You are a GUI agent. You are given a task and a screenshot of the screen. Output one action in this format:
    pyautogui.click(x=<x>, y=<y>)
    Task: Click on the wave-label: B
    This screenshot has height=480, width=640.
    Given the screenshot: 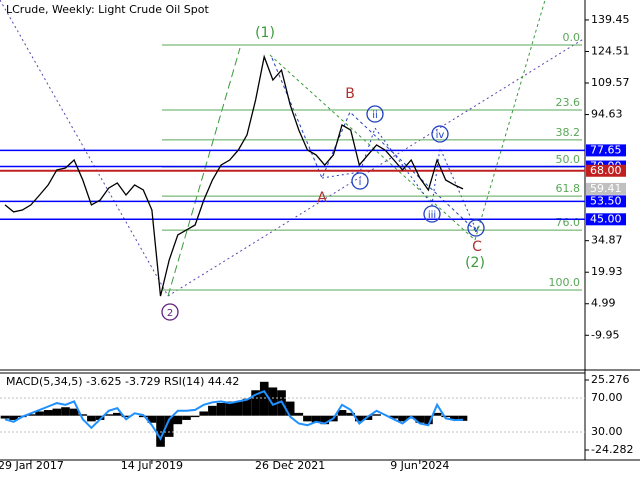 What is the action you would take?
    pyautogui.click(x=350, y=94)
    